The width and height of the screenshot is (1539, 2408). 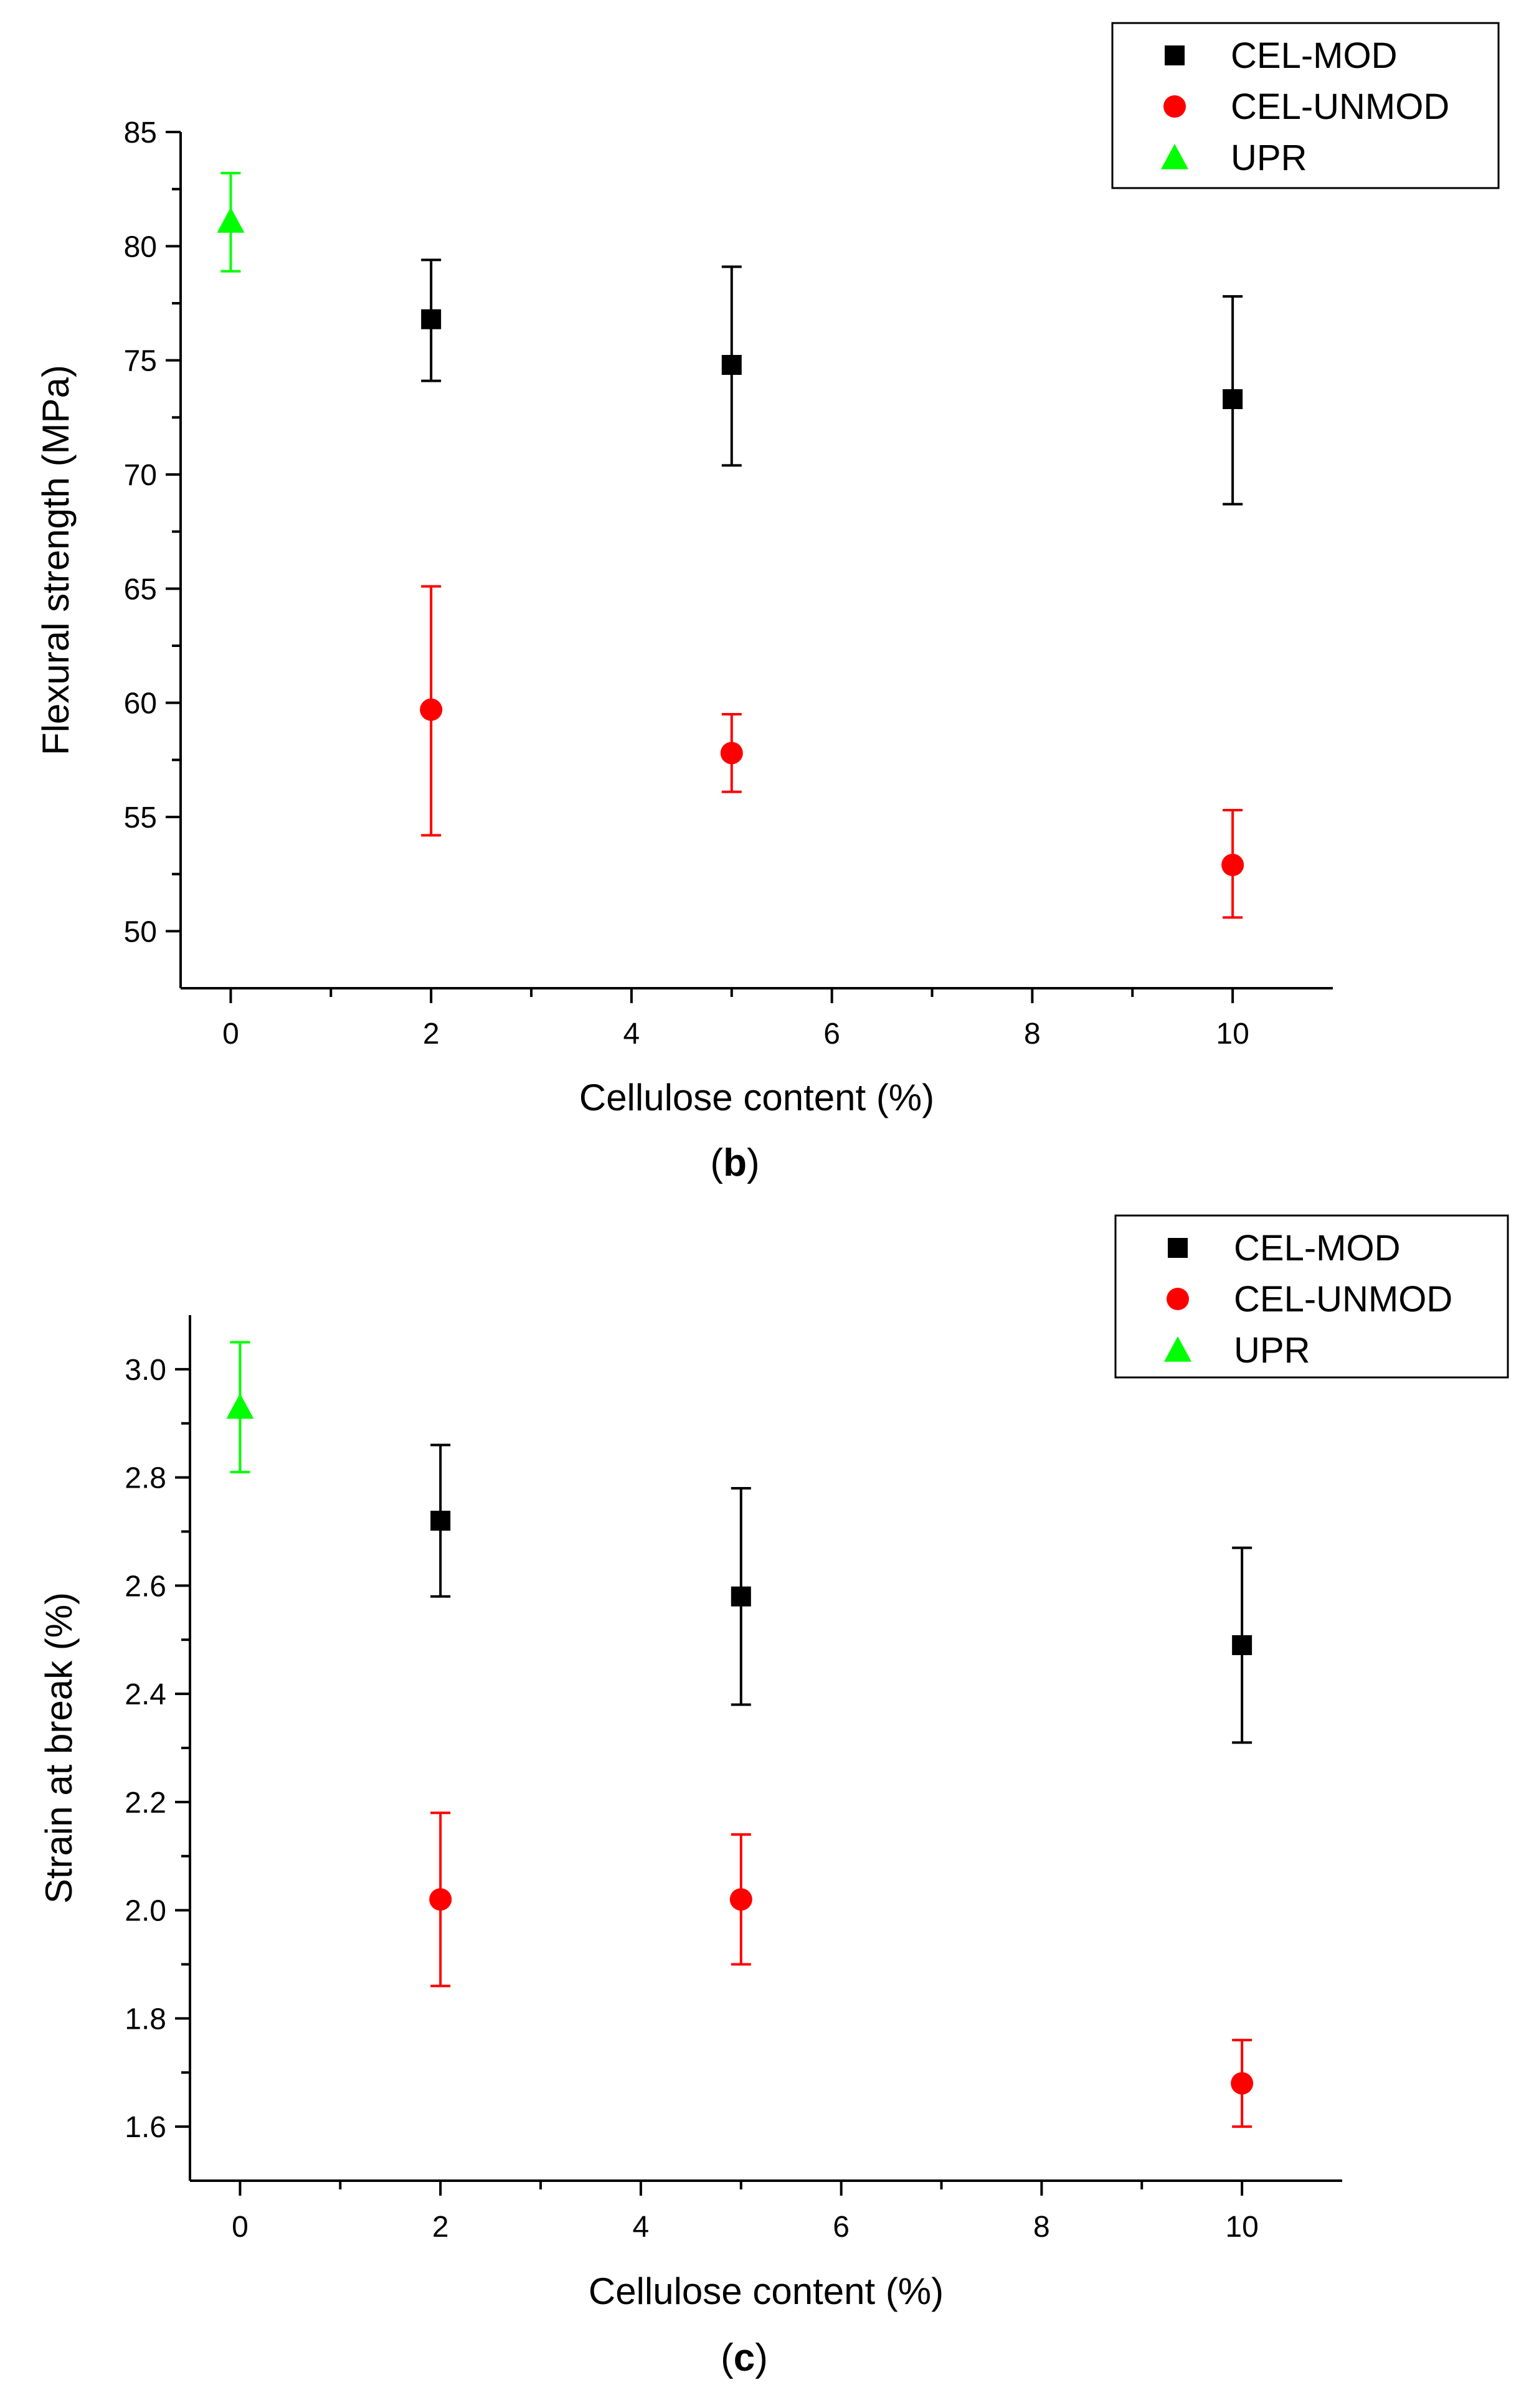 What do you see at coordinates (140, 589) in the screenshot?
I see `y-tick-label: 65` at bounding box center [140, 589].